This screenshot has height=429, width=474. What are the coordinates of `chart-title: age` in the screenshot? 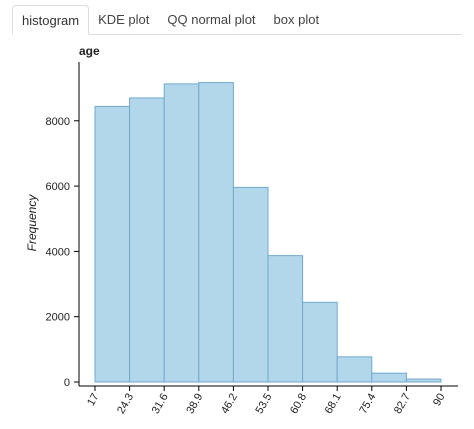 It's located at (89, 51).